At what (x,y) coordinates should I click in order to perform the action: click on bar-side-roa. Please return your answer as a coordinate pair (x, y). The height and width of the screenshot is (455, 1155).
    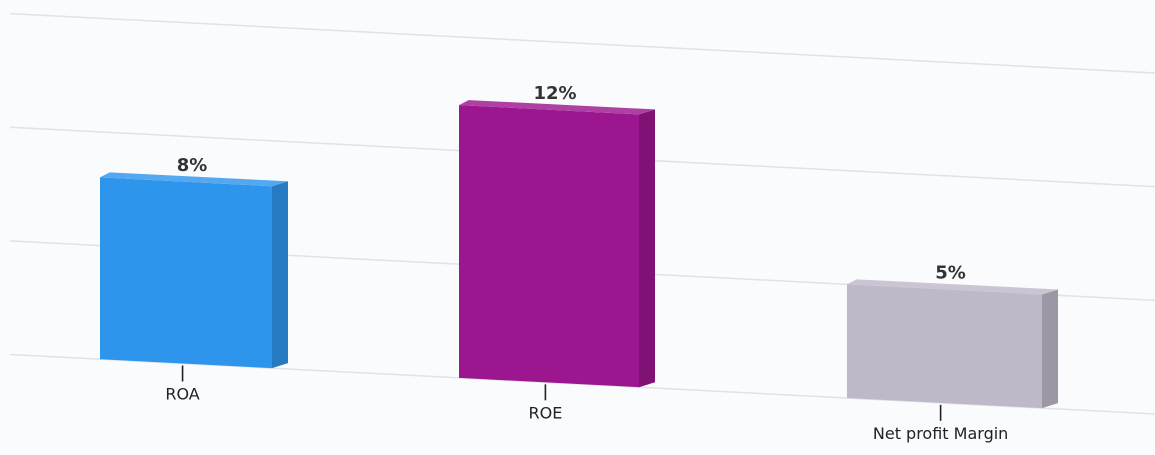
    Looking at the image, I should click on (280, 275).